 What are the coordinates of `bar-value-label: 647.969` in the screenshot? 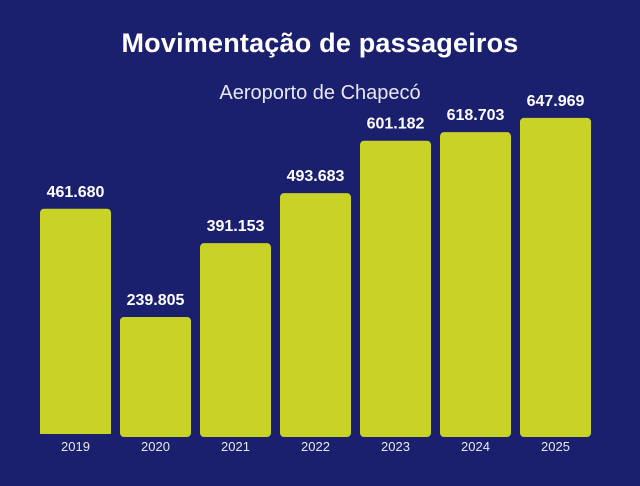 It's located at (556, 101).